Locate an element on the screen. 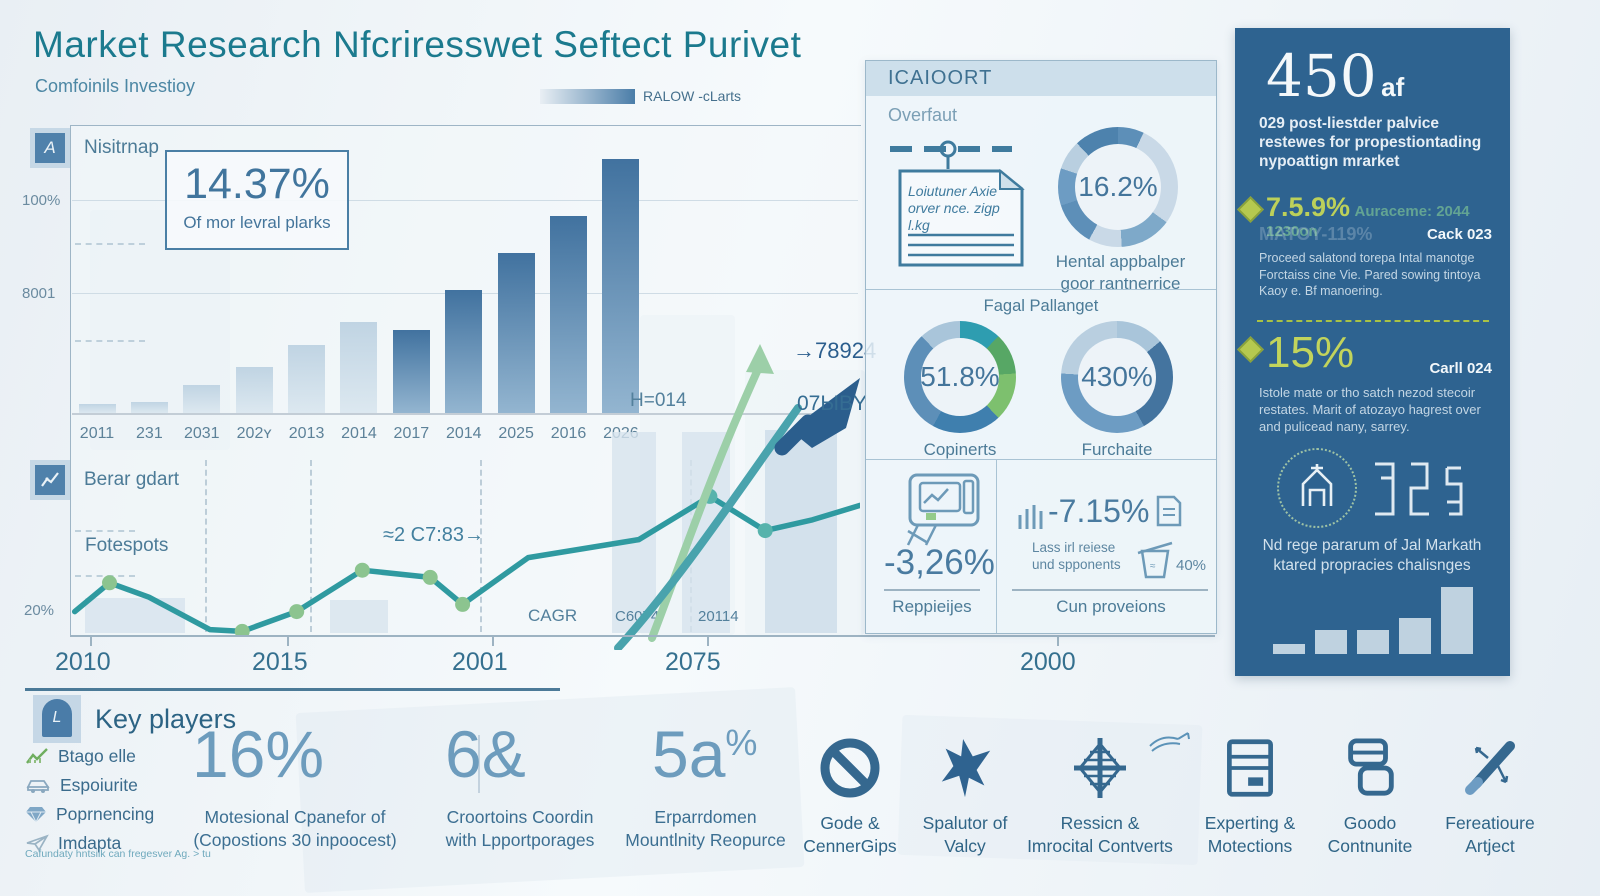  x-axis-line is located at coordinates (642, 636).